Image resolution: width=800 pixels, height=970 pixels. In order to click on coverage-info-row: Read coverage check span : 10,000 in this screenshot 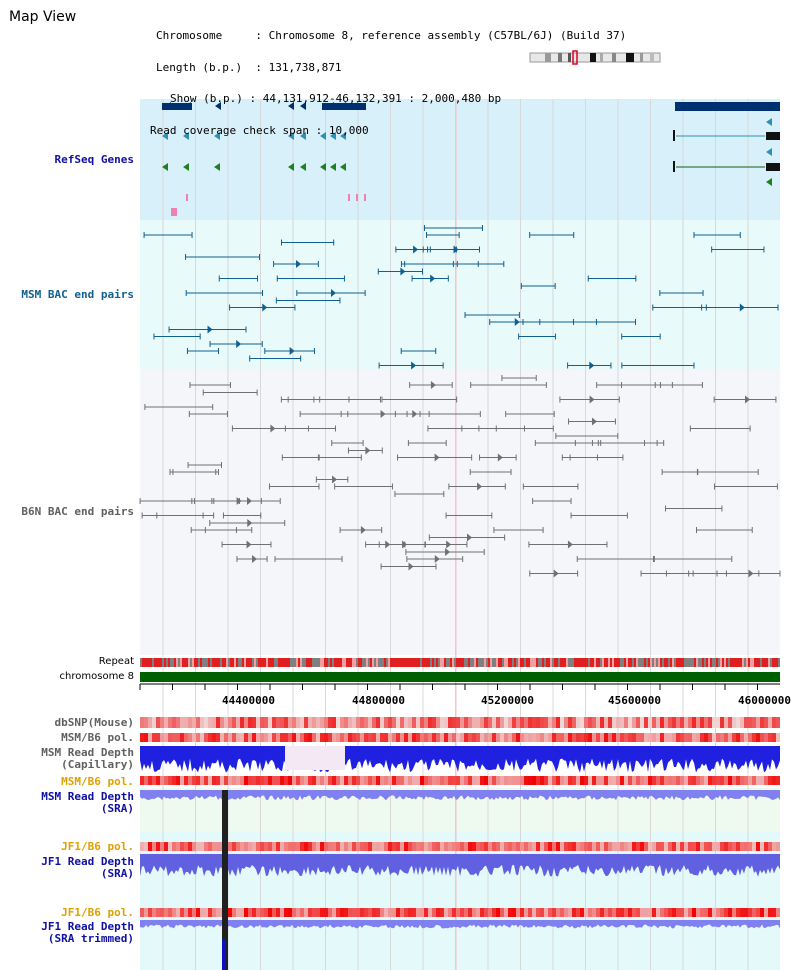, I will do `click(259, 130)`.